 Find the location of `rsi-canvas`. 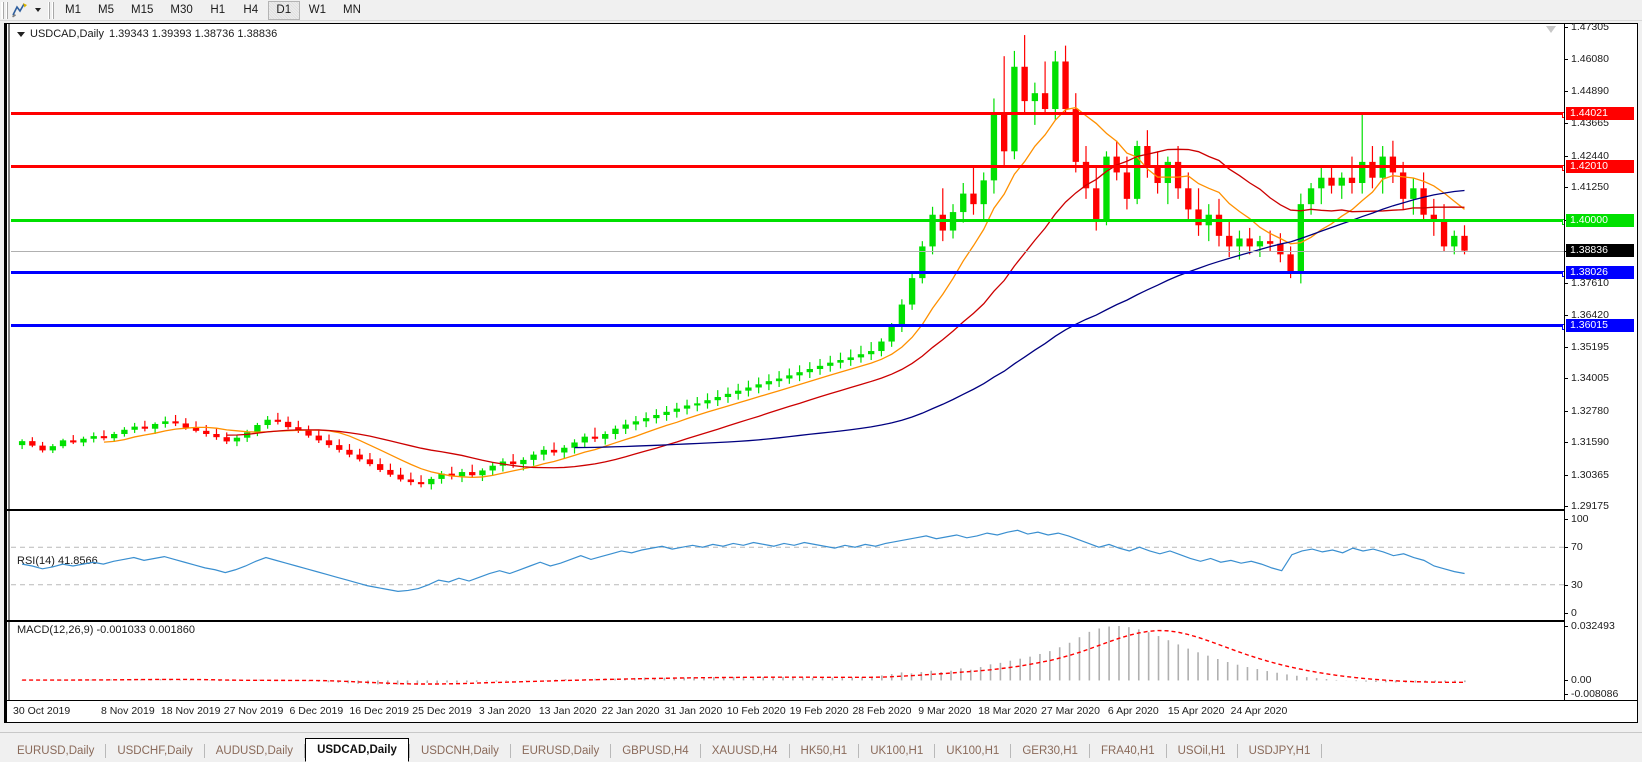

rsi-canvas is located at coordinates (788, 560).